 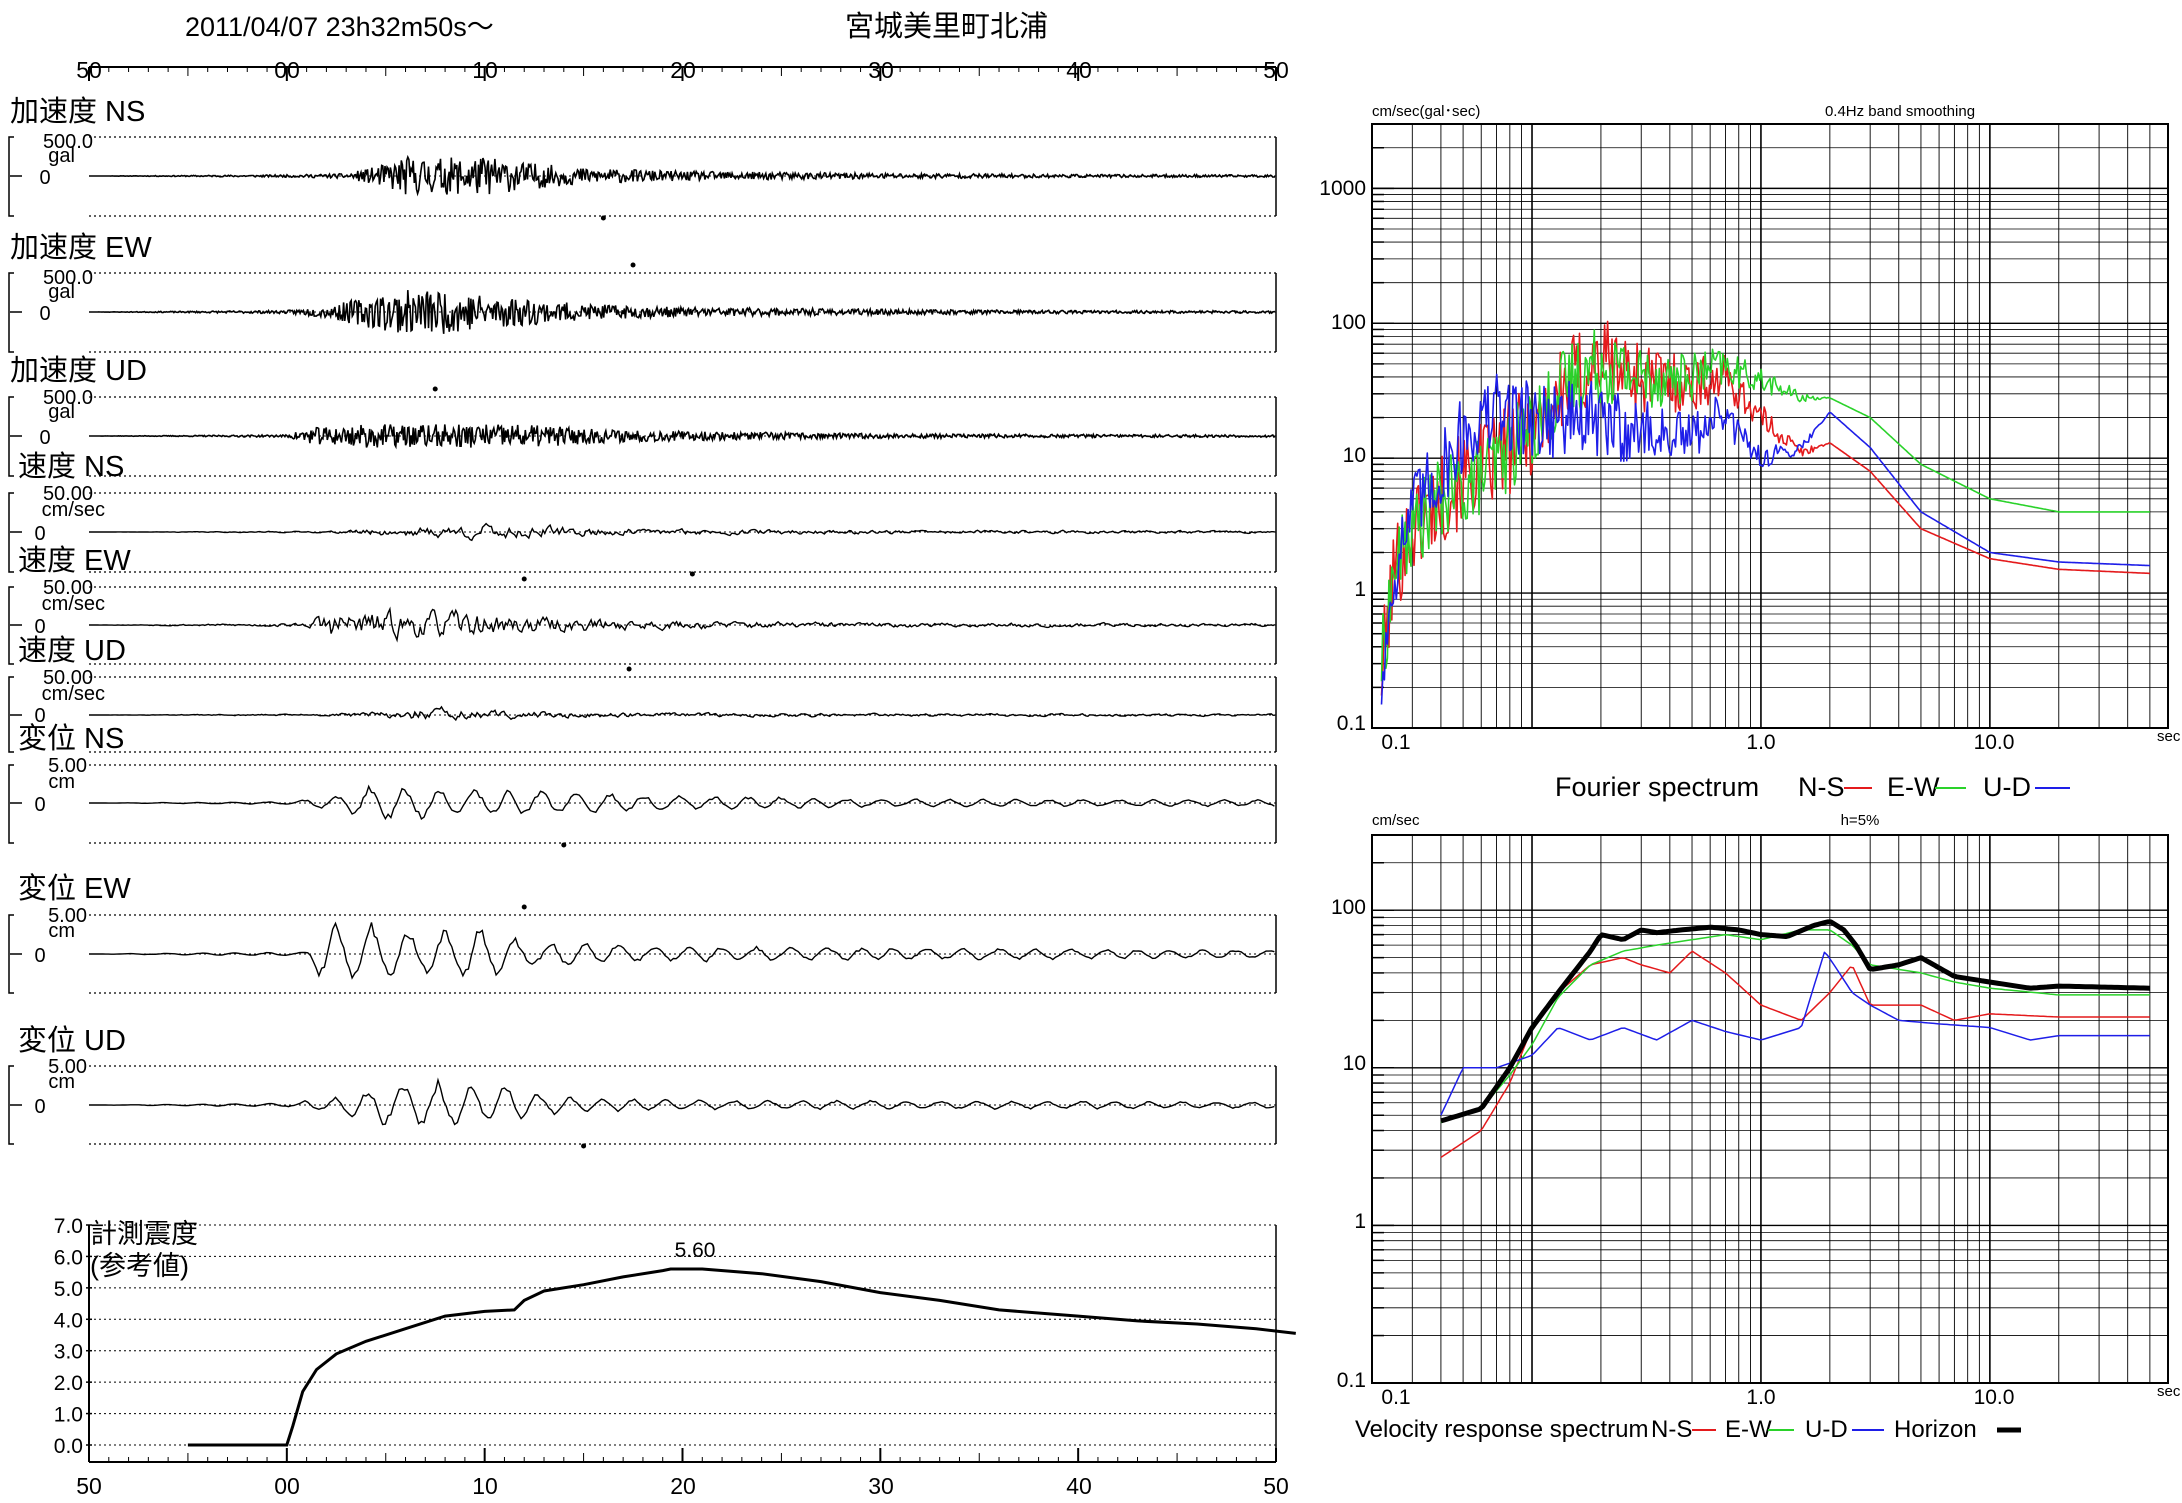 What do you see at coordinates (68, 1257) in the screenshot?
I see `intensity-y-tick-label: 6.0` at bounding box center [68, 1257].